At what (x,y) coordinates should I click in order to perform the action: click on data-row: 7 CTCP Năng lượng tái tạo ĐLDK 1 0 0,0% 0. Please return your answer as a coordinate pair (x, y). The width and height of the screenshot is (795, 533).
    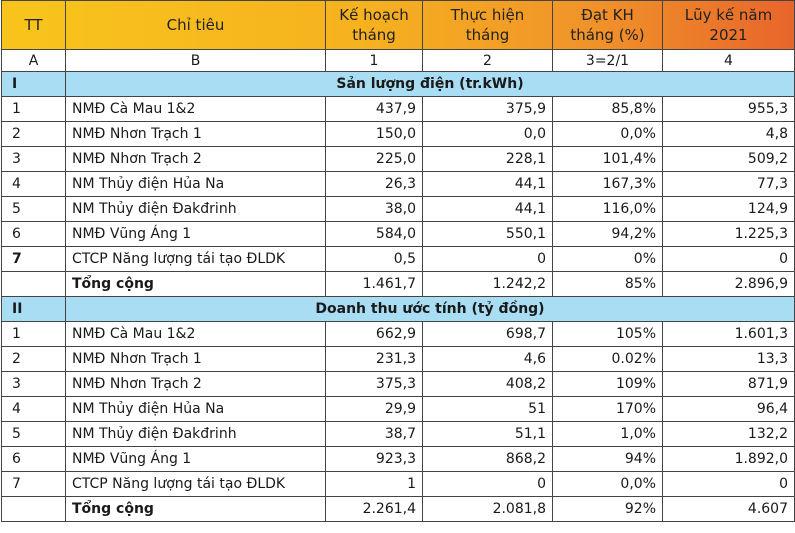
    Looking at the image, I should click on (398, 484).